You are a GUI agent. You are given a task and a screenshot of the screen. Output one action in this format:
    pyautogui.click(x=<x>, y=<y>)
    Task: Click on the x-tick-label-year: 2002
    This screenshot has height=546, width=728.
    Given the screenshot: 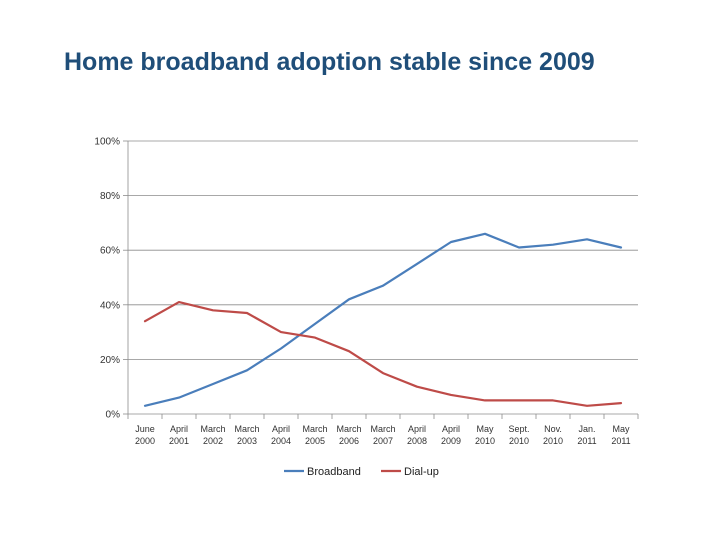 What is the action you would take?
    pyautogui.click(x=213, y=441)
    